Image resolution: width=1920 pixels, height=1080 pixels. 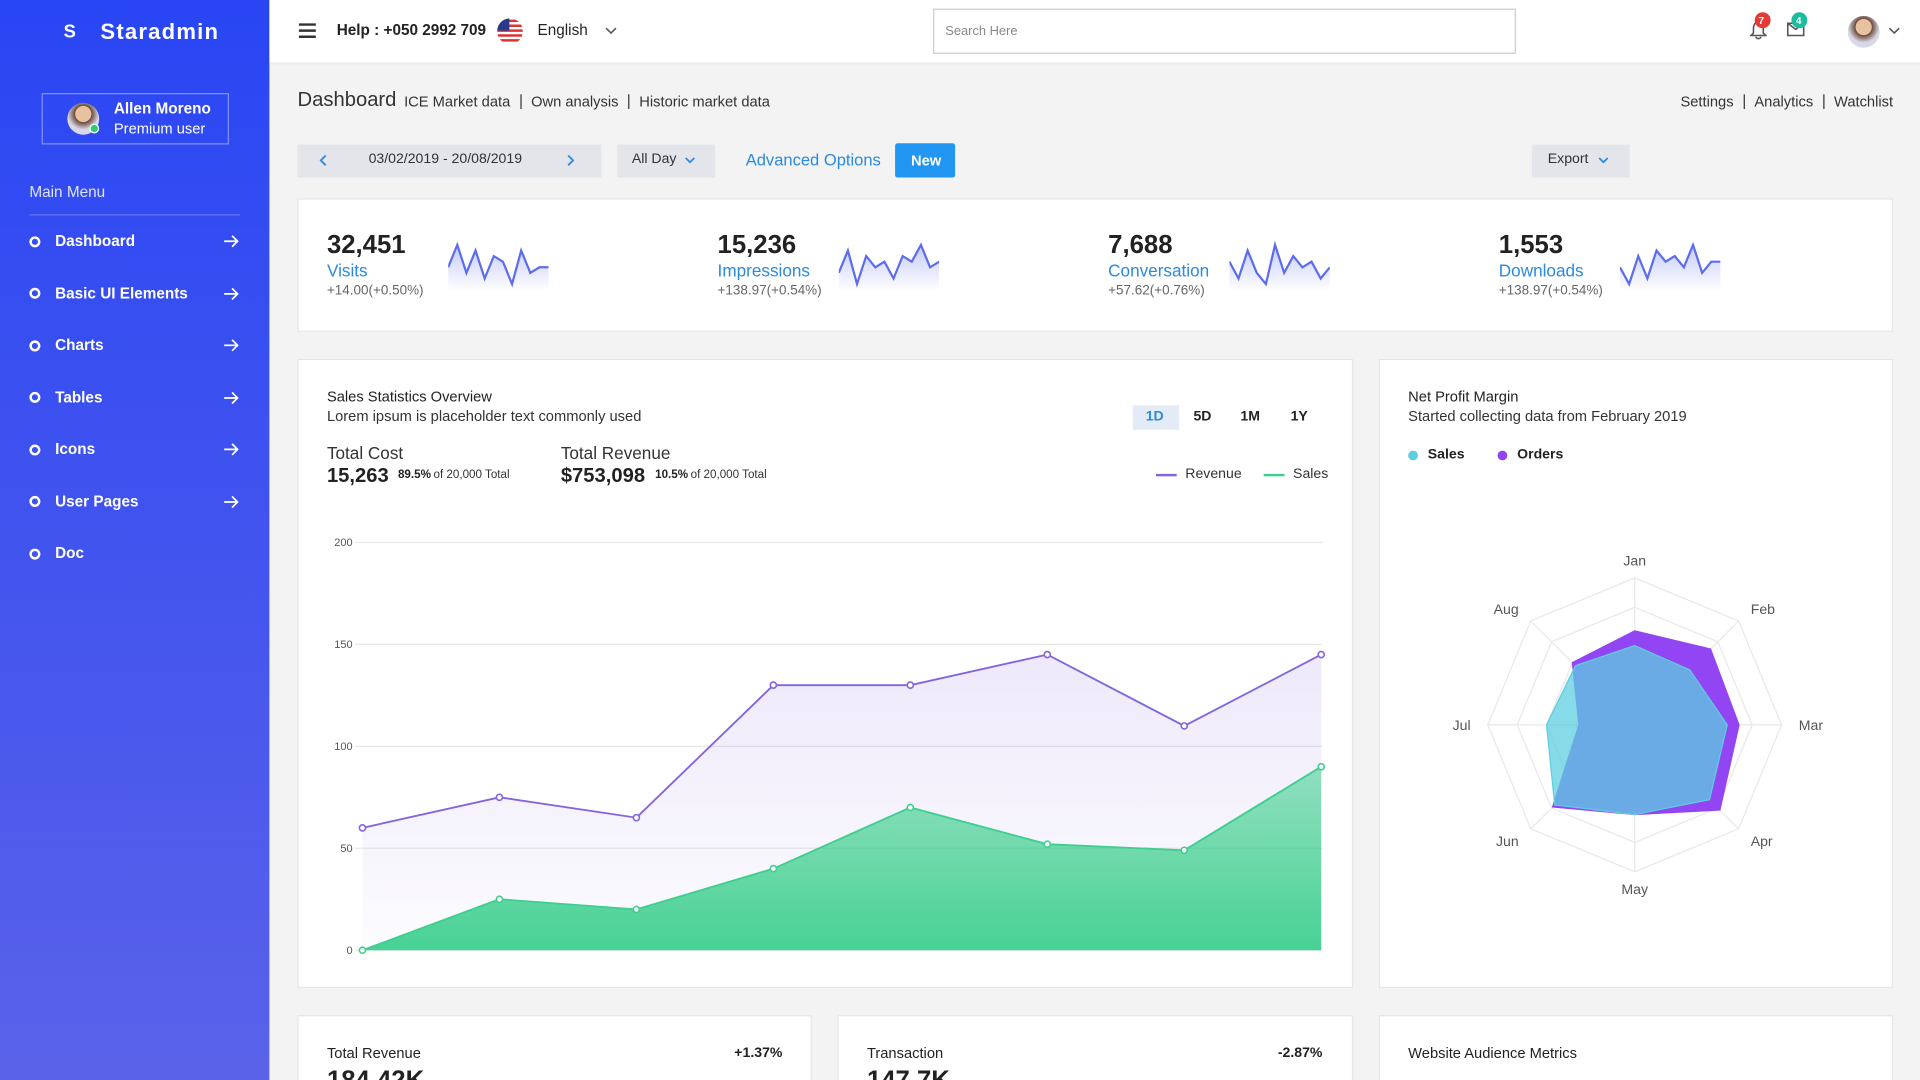 What do you see at coordinates (1446, 454) in the screenshot?
I see `legend-label: Sales` at bounding box center [1446, 454].